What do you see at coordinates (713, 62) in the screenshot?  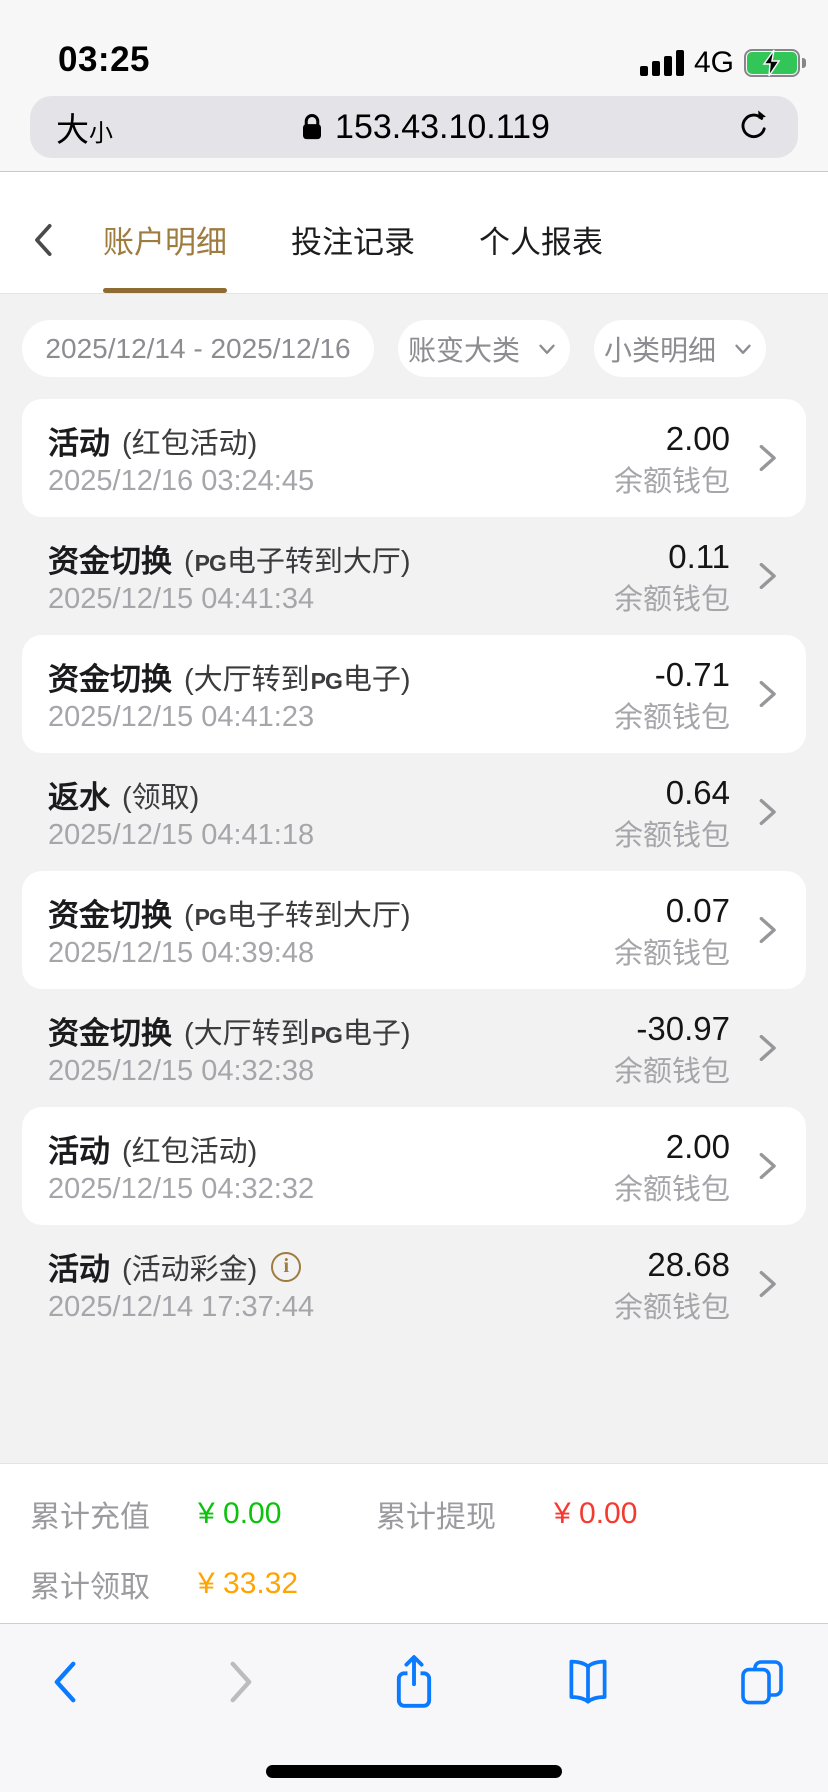 I see `network-type-label: 4G` at bounding box center [713, 62].